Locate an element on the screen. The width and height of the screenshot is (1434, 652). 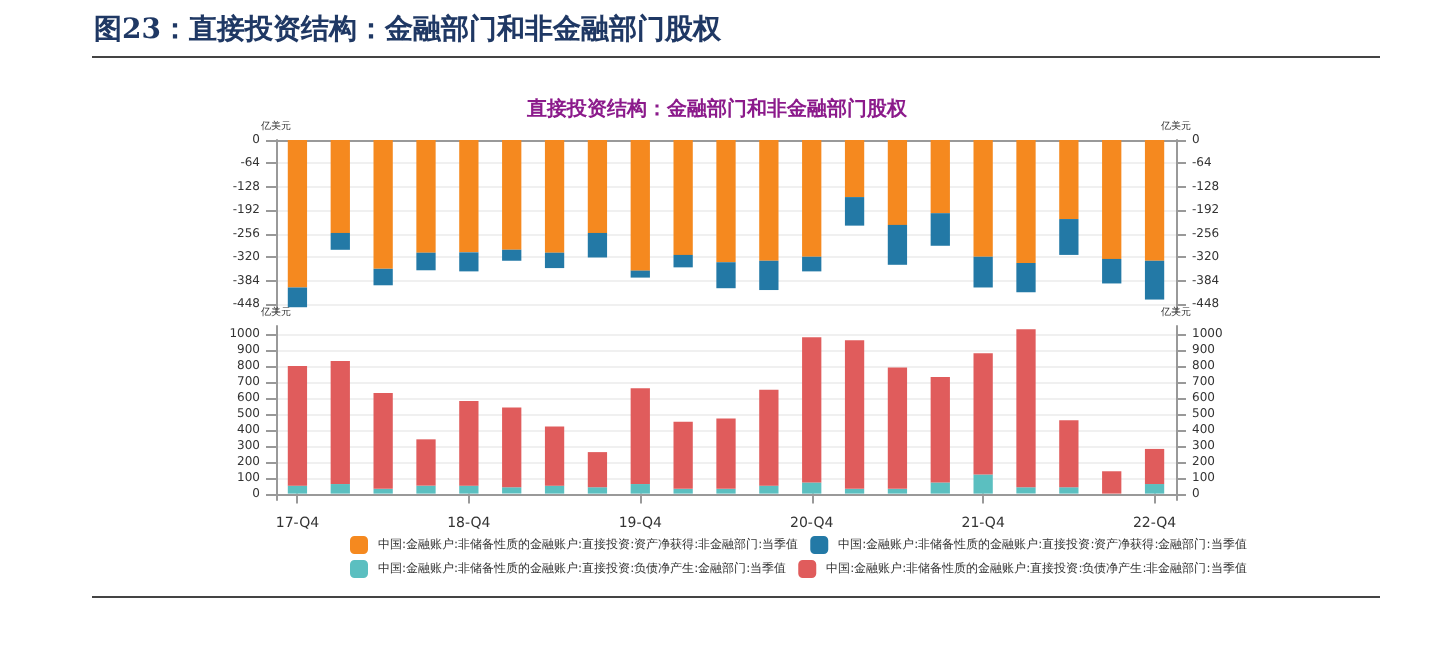
chart-title: 图23：直接投资结构：金融部门和非金融部门股权 is located at coordinates (408, 29).